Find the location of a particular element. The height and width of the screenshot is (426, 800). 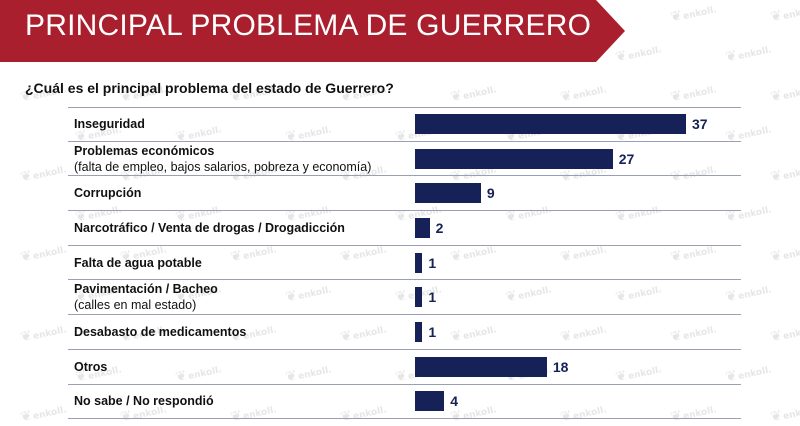

bar-area: 18 is located at coordinates (578, 367).